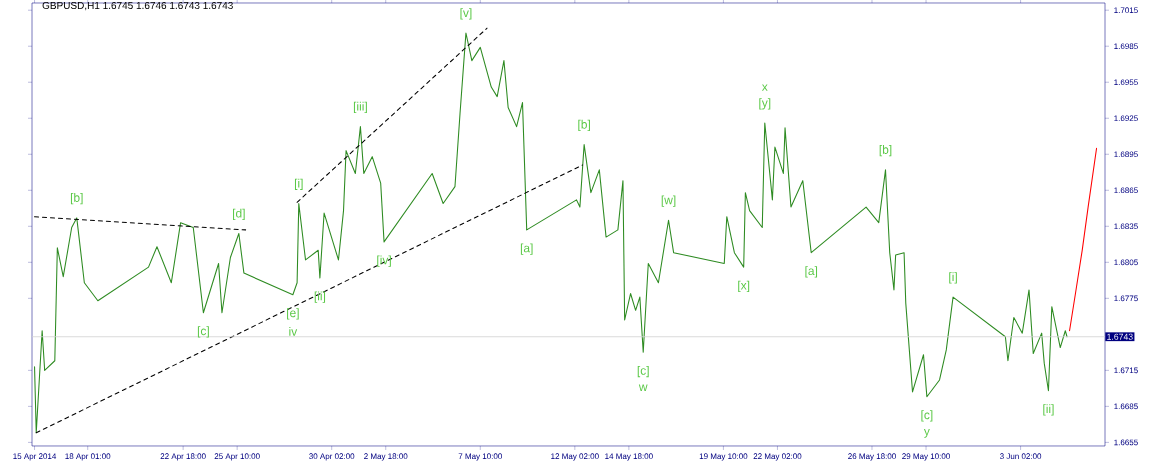 This screenshot has height=466, width=1152. What do you see at coordinates (575, 457) in the screenshot?
I see `x-tick-label: 12 May 02:00` at bounding box center [575, 457].